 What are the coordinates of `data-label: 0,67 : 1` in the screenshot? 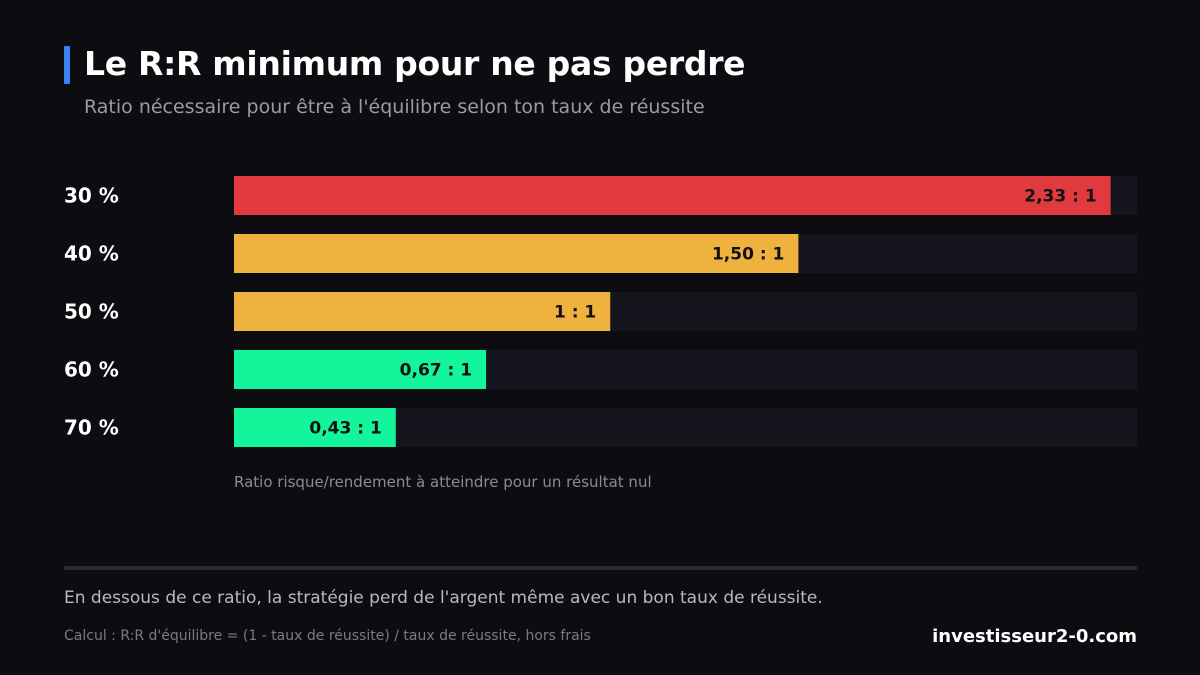 It's located at (436, 371).